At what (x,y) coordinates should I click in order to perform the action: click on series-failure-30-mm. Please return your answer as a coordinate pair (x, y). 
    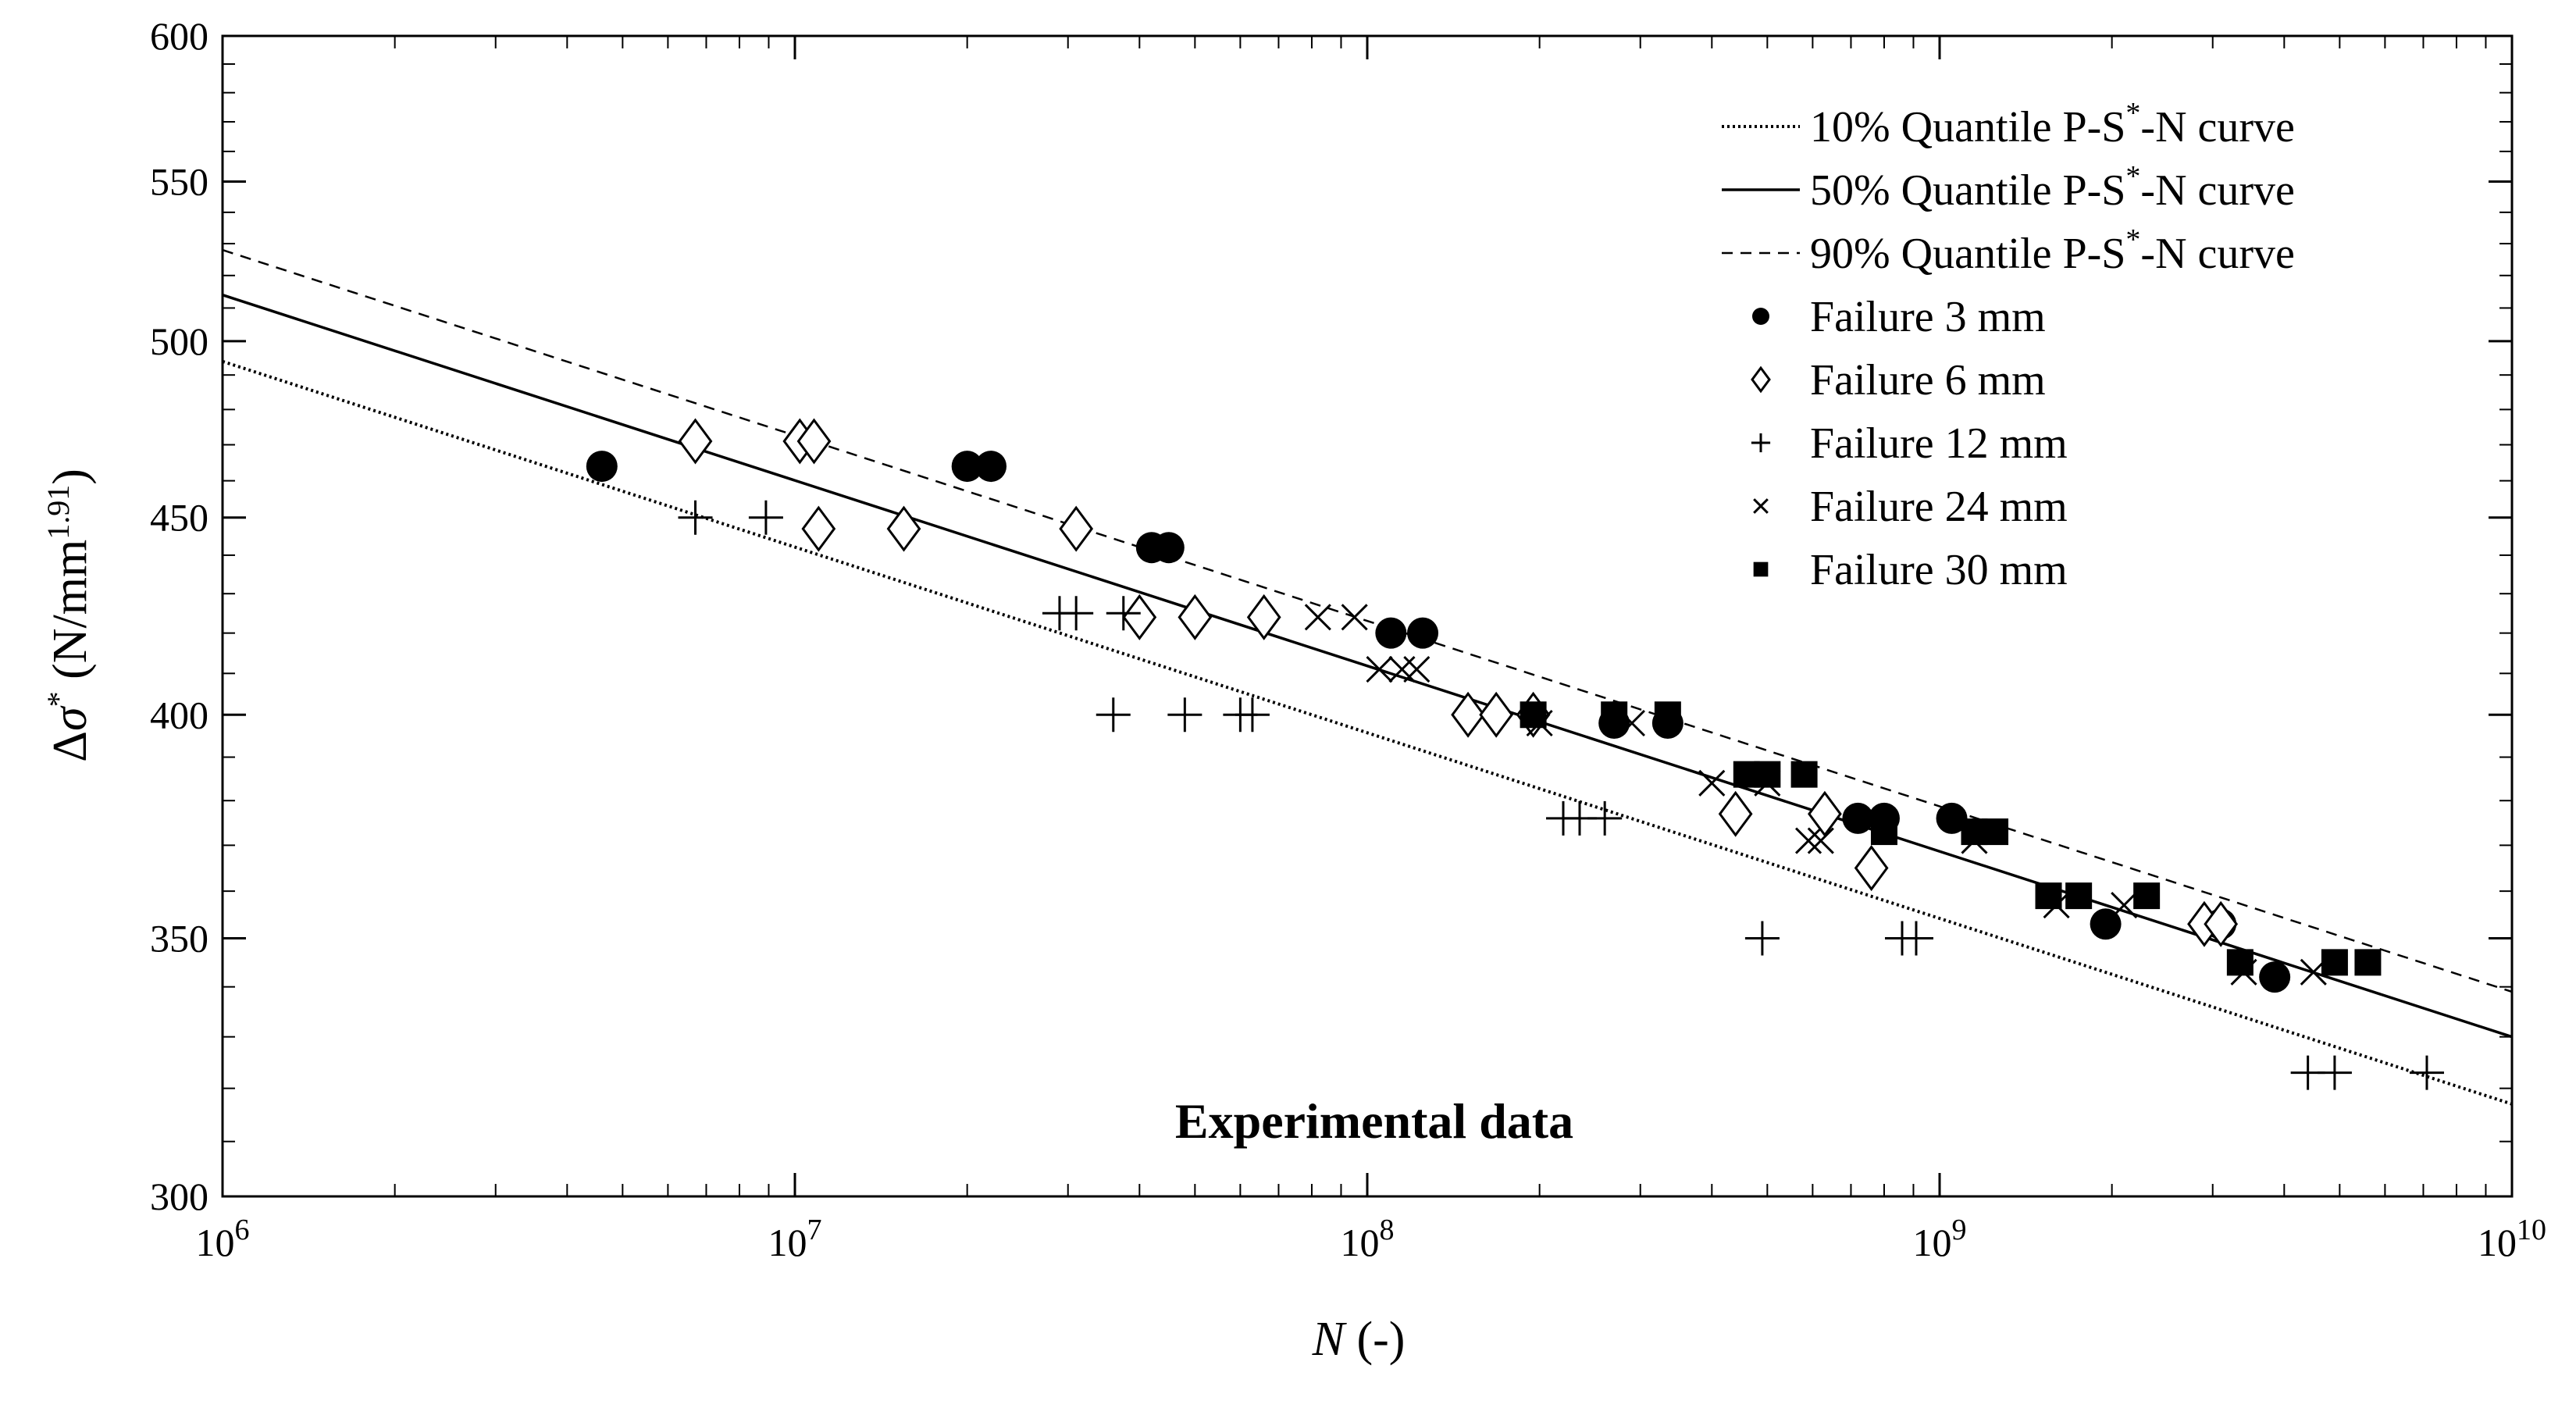
    Looking at the image, I should click on (1951, 838).